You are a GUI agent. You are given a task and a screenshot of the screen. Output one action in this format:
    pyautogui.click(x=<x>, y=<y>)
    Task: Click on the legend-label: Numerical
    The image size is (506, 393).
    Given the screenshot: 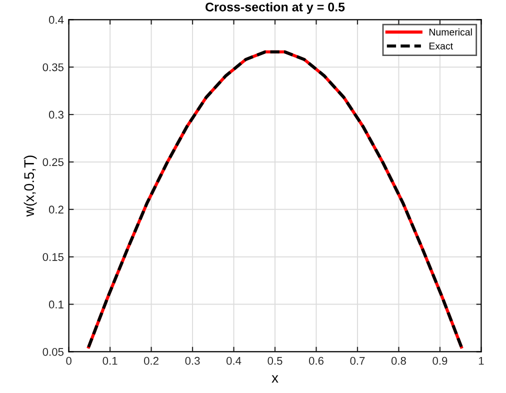 What is the action you would take?
    pyautogui.click(x=450, y=32)
    